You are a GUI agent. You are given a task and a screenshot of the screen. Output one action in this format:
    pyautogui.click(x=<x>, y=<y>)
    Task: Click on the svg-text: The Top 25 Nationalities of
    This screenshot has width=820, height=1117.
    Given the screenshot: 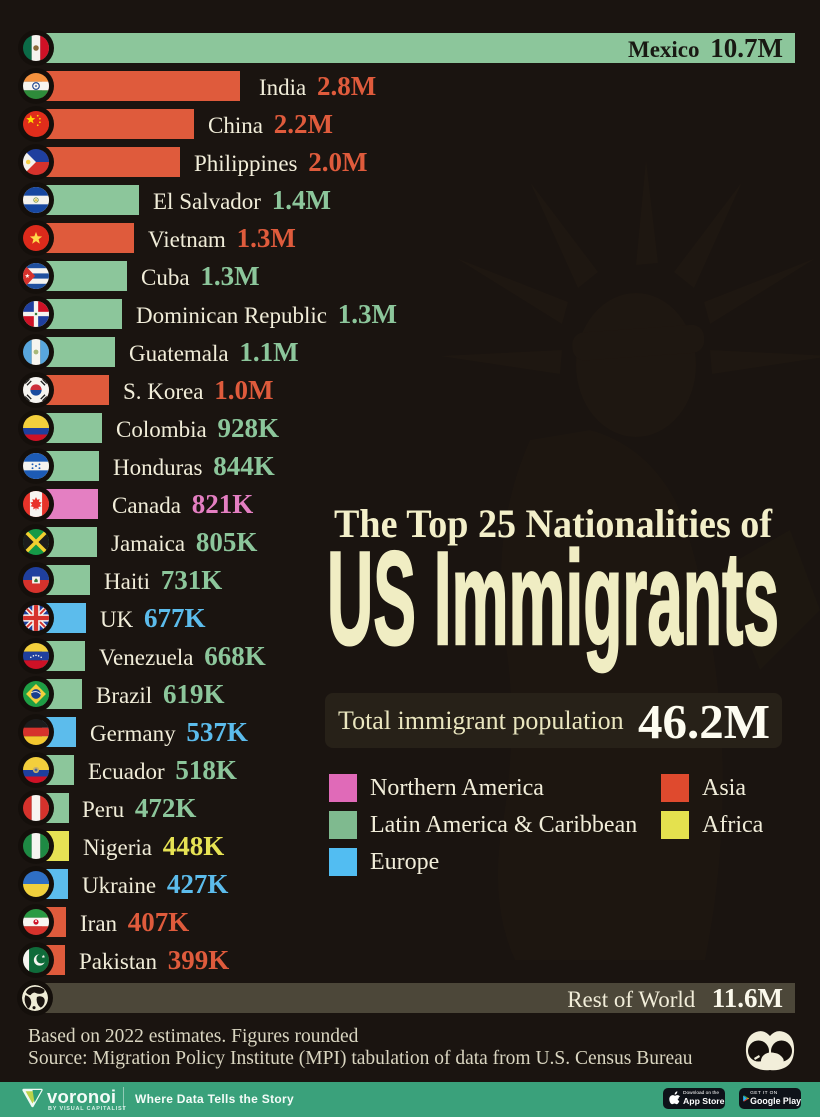 What is the action you would take?
    pyautogui.click(x=553, y=523)
    